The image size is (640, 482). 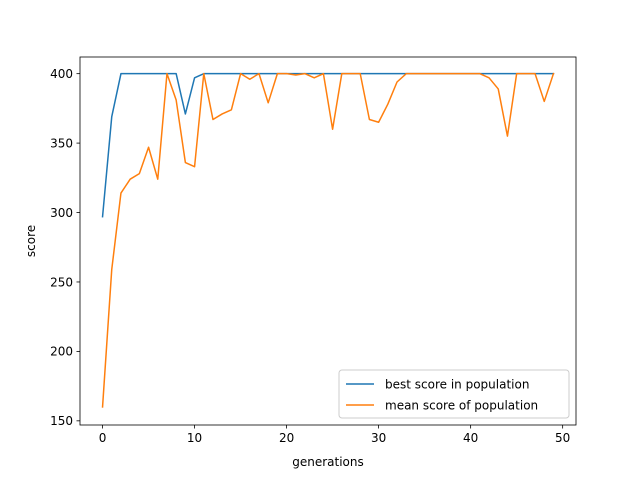 What do you see at coordinates (61, 143) in the screenshot?
I see `y-tick-label: 350` at bounding box center [61, 143].